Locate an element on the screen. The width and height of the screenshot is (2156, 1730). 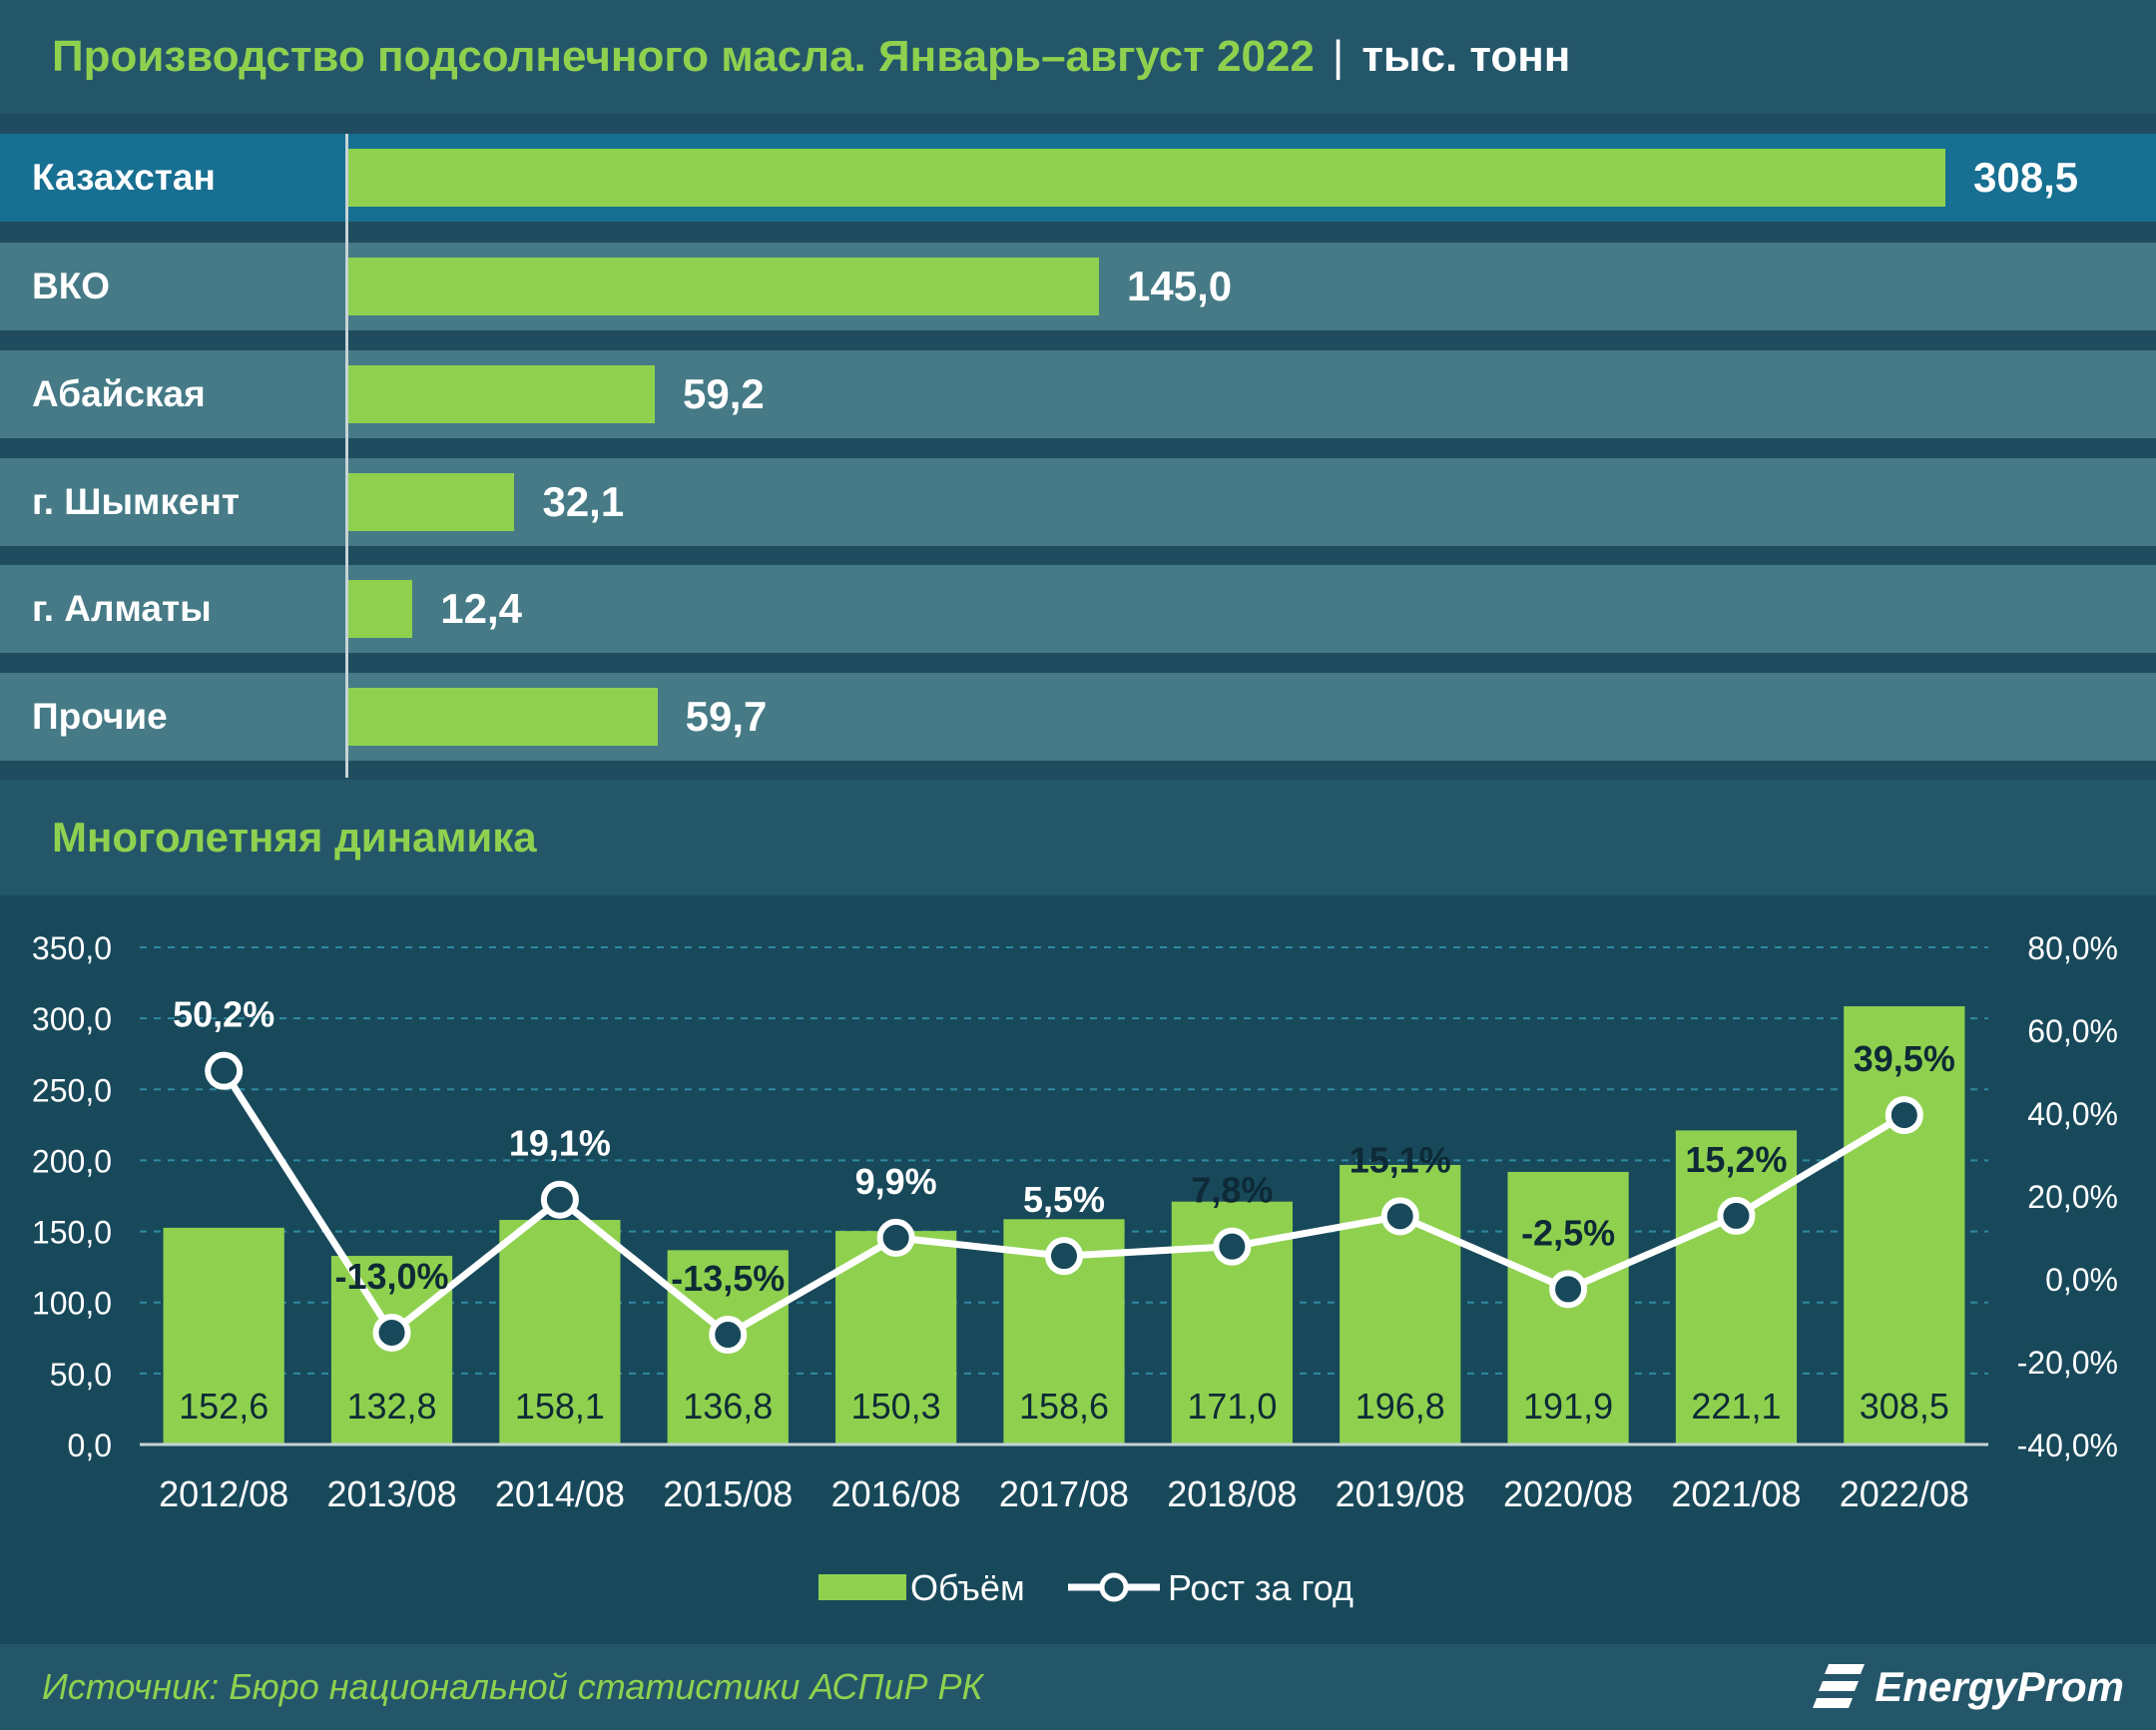
legend-growth-label: Рост за год is located at coordinates (1260, 1588).